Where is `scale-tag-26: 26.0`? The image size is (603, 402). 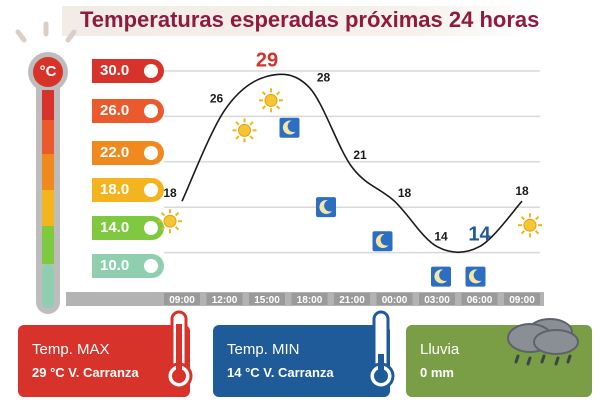
scale-tag-26: 26.0 is located at coordinates (125, 111).